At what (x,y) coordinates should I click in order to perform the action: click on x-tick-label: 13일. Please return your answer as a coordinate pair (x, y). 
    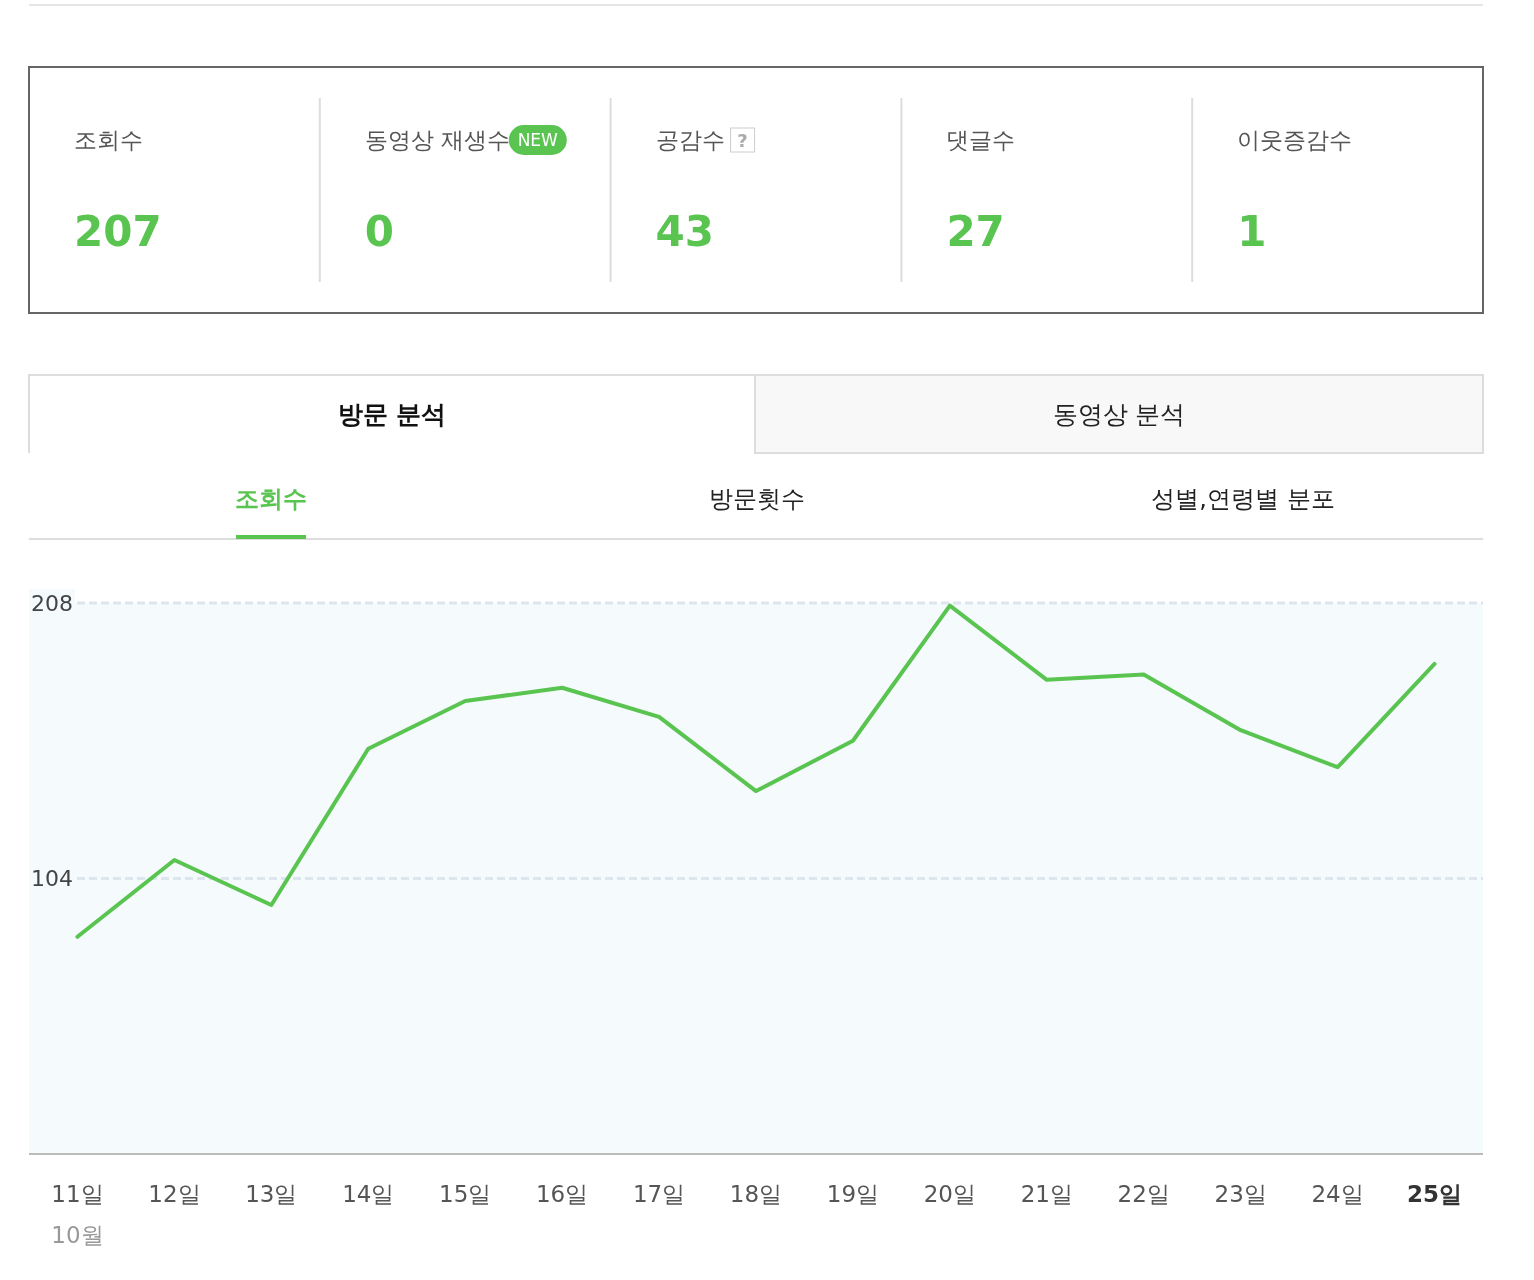
    Looking at the image, I should click on (271, 1194).